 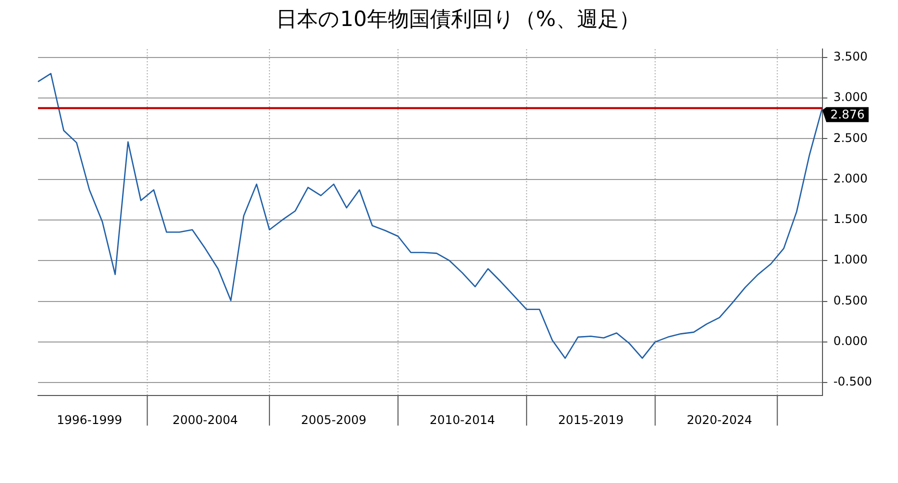 I want to click on x-tick-label: 2020-2024, so click(x=719, y=419).